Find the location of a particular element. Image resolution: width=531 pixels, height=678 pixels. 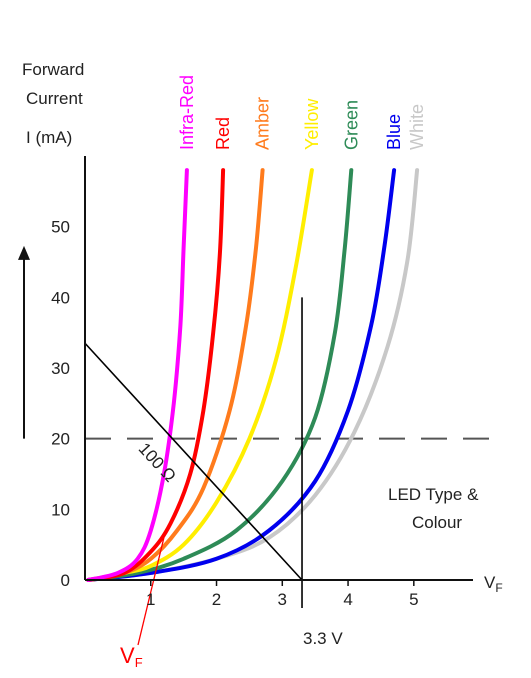

load-line is located at coordinates (193, 461).